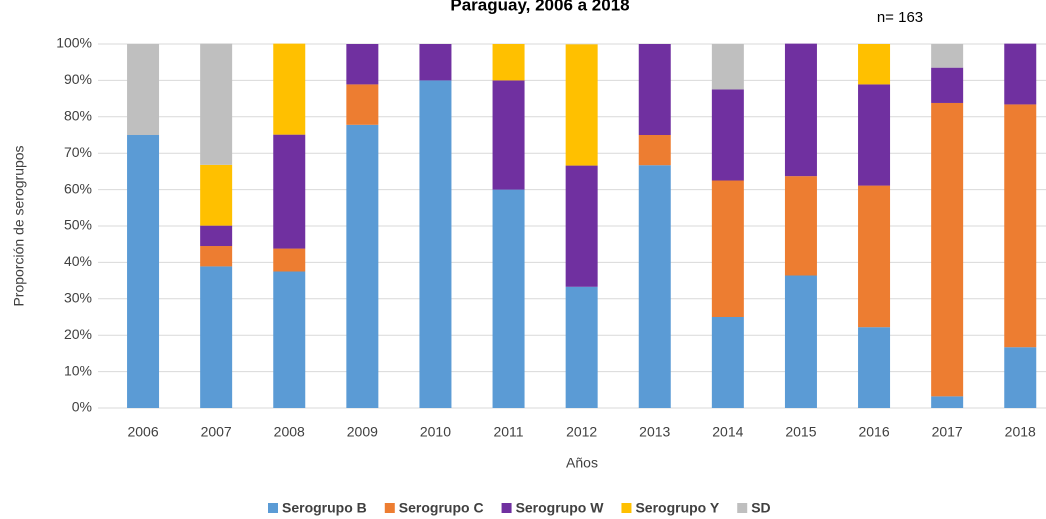 This screenshot has width=1046, height=519. What do you see at coordinates (581, 432) in the screenshot?
I see `x-tick-label: 2012` at bounding box center [581, 432].